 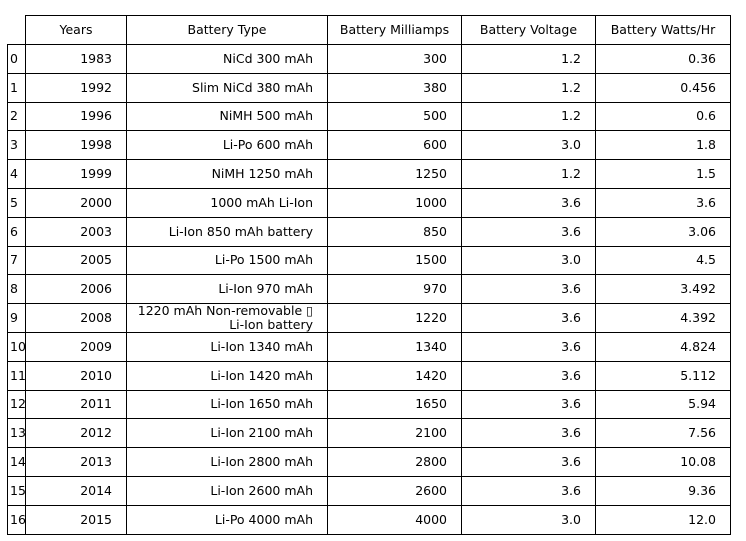 I want to click on table-cell: 1.5, so click(x=663, y=174).